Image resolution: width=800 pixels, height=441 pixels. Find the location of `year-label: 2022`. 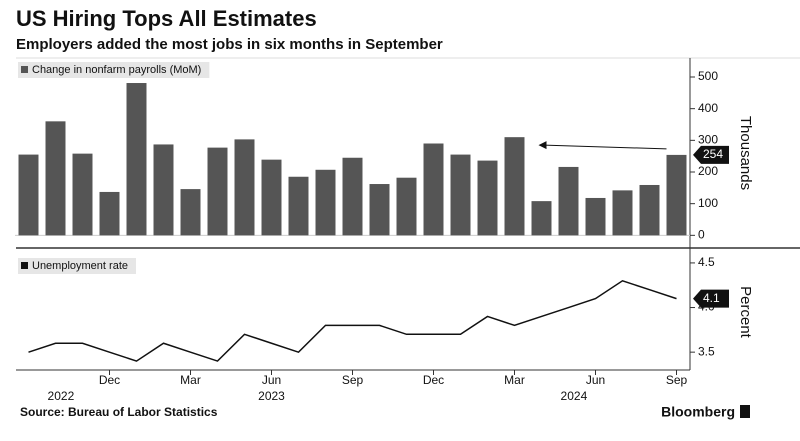

year-label: 2022 is located at coordinates (61, 396).